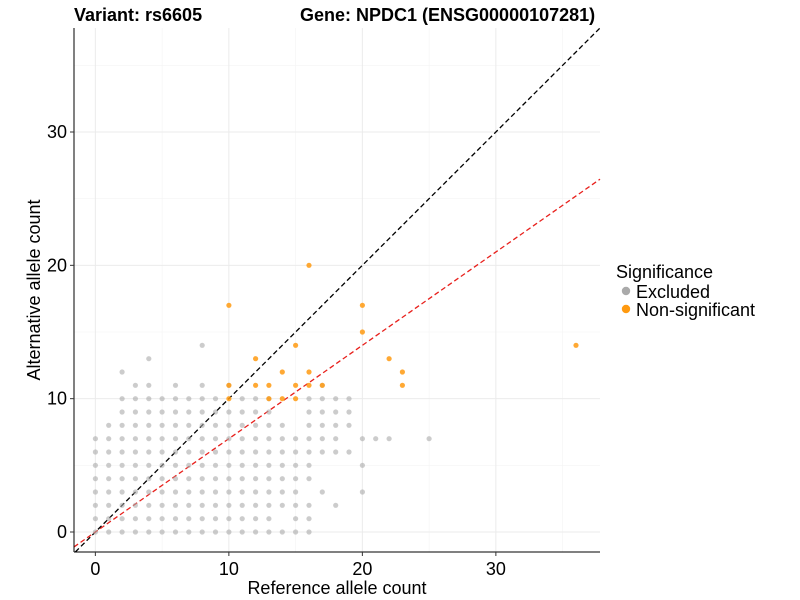 The width and height of the screenshot is (800, 600). I want to click on x-tick-label-0: 0, so click(95, 569).